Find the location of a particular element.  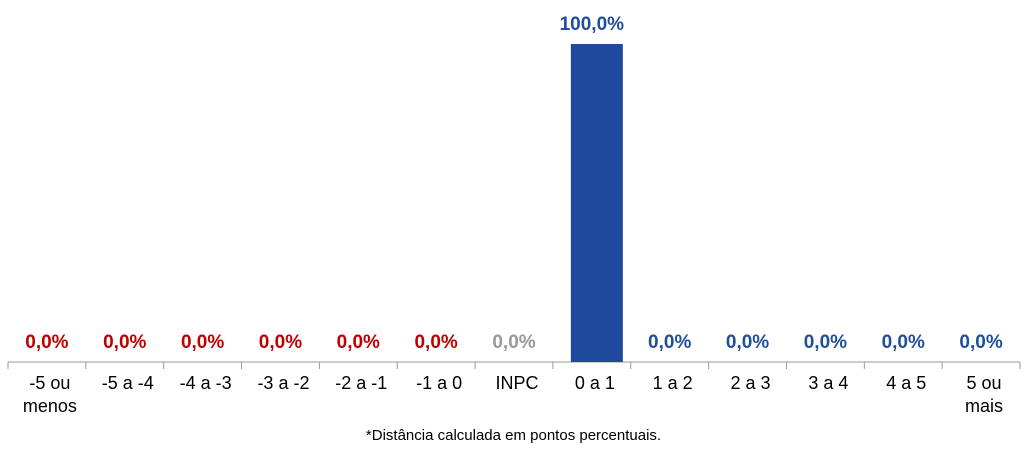

x-tick-label: 0 a 1 is located at coordinates (594, 383).